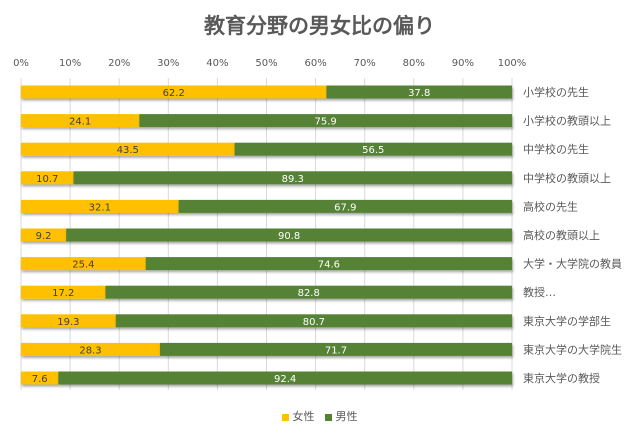  What do you see at coordinates (21, 63) in the screenshot?
I see `x-tick-label: 0%` at bounding box center [21, 63].